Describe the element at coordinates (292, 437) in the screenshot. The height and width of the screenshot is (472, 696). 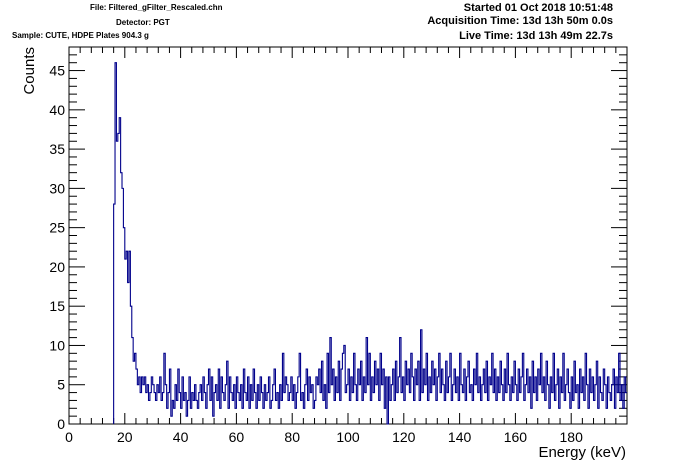
I see `x-tick-label: 80` at that location.